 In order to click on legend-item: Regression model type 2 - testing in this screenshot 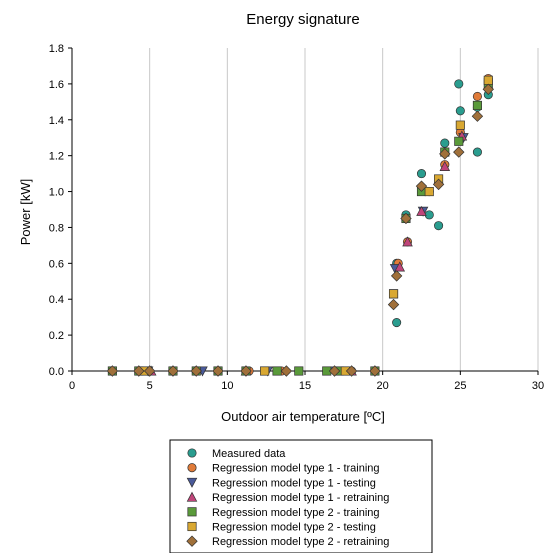, I will do `click(281, 527)`.